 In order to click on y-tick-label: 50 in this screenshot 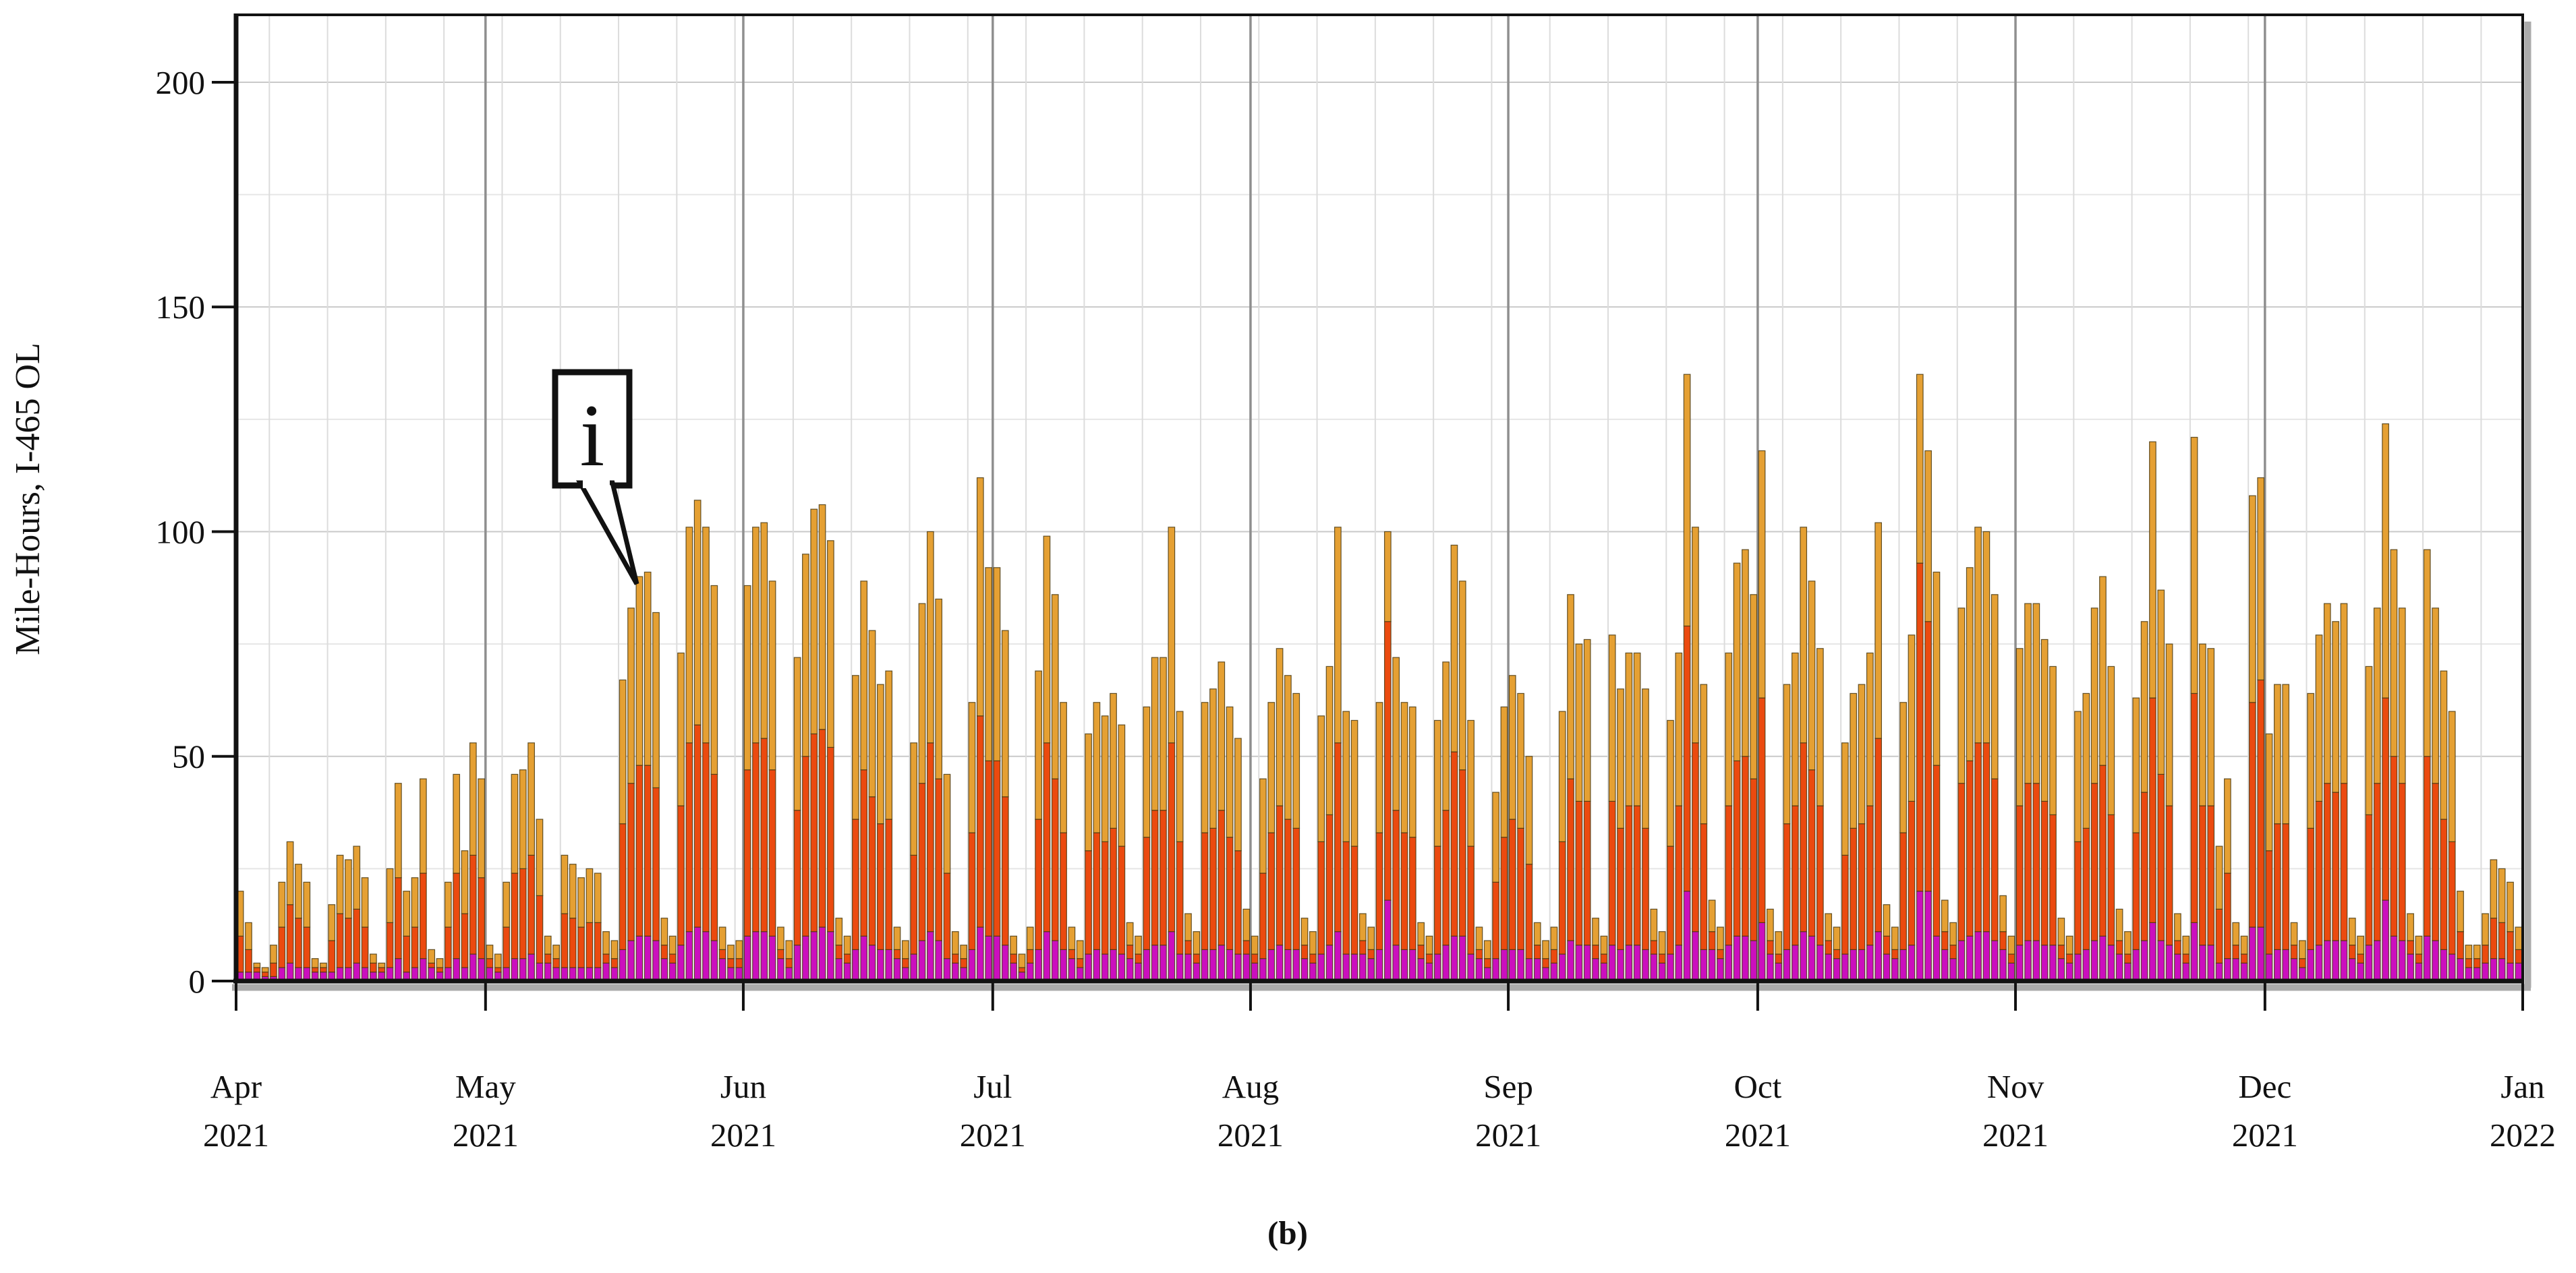, I will do `click(188, 756)`.